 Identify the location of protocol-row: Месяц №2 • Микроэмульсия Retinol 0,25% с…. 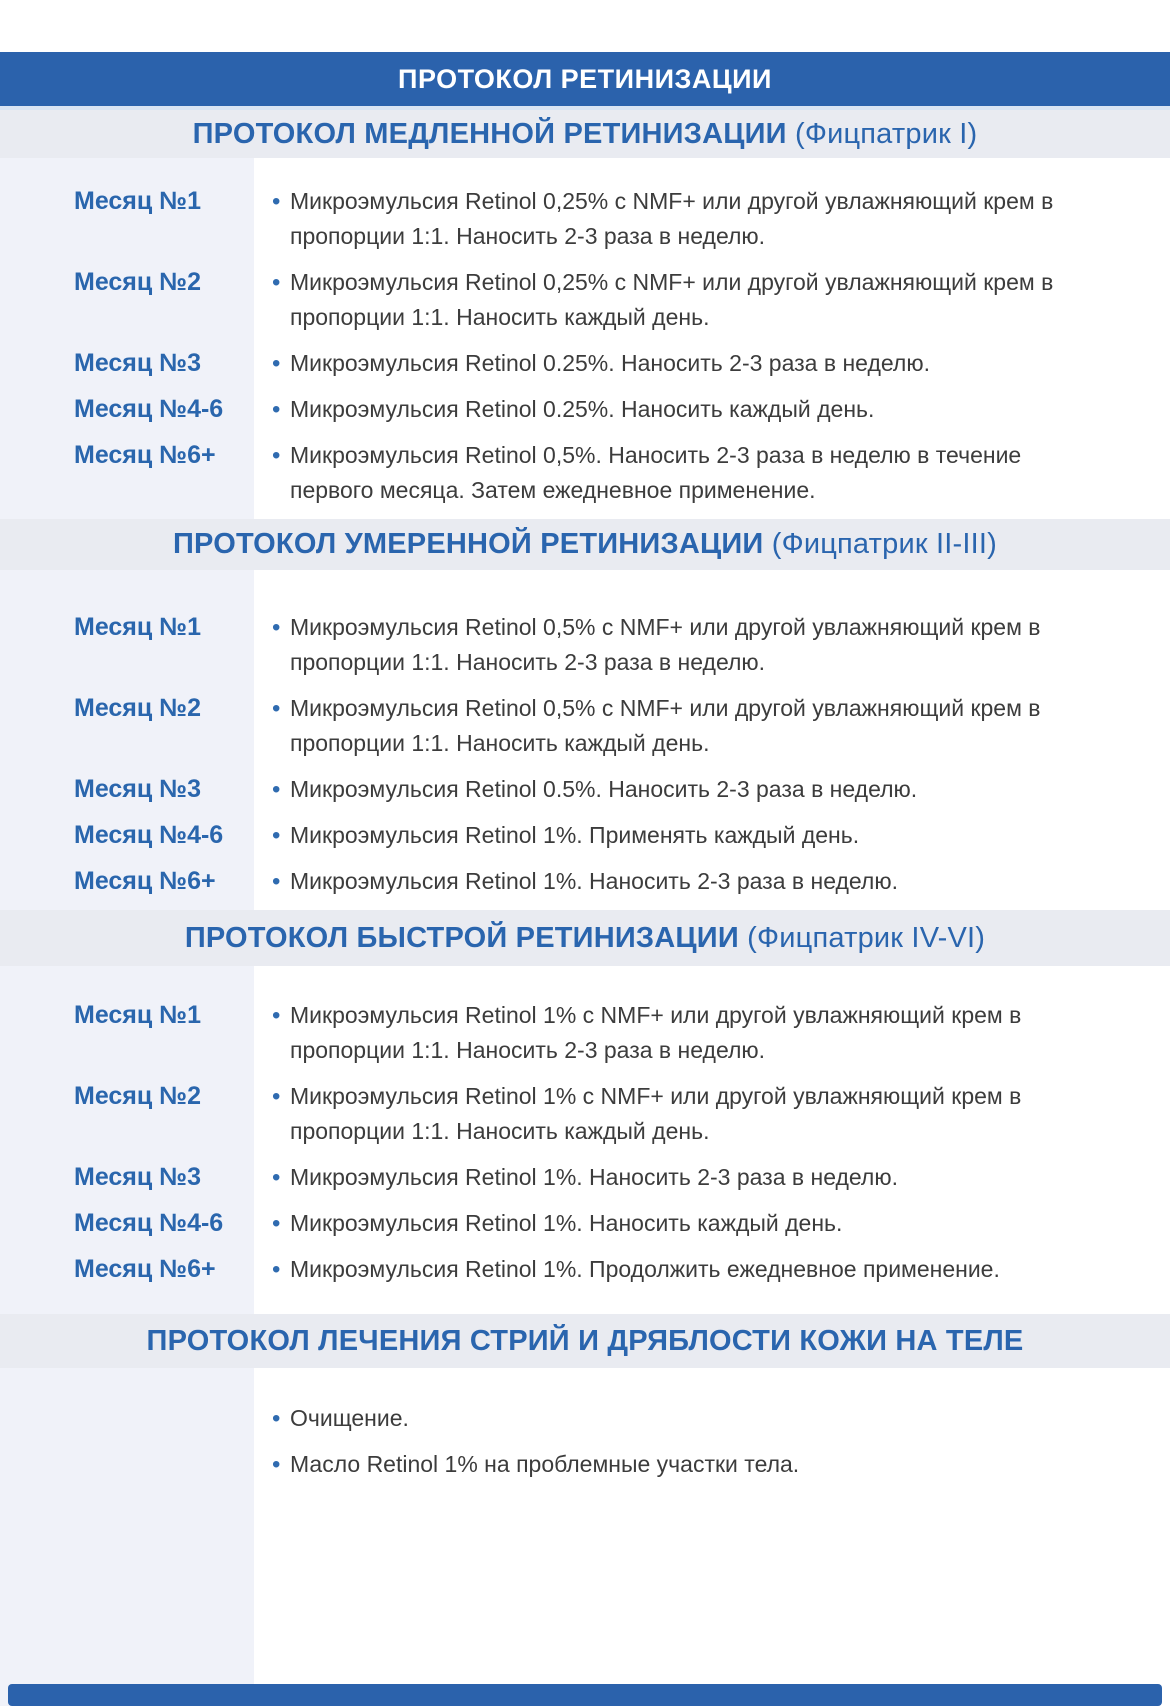
(585, 300).